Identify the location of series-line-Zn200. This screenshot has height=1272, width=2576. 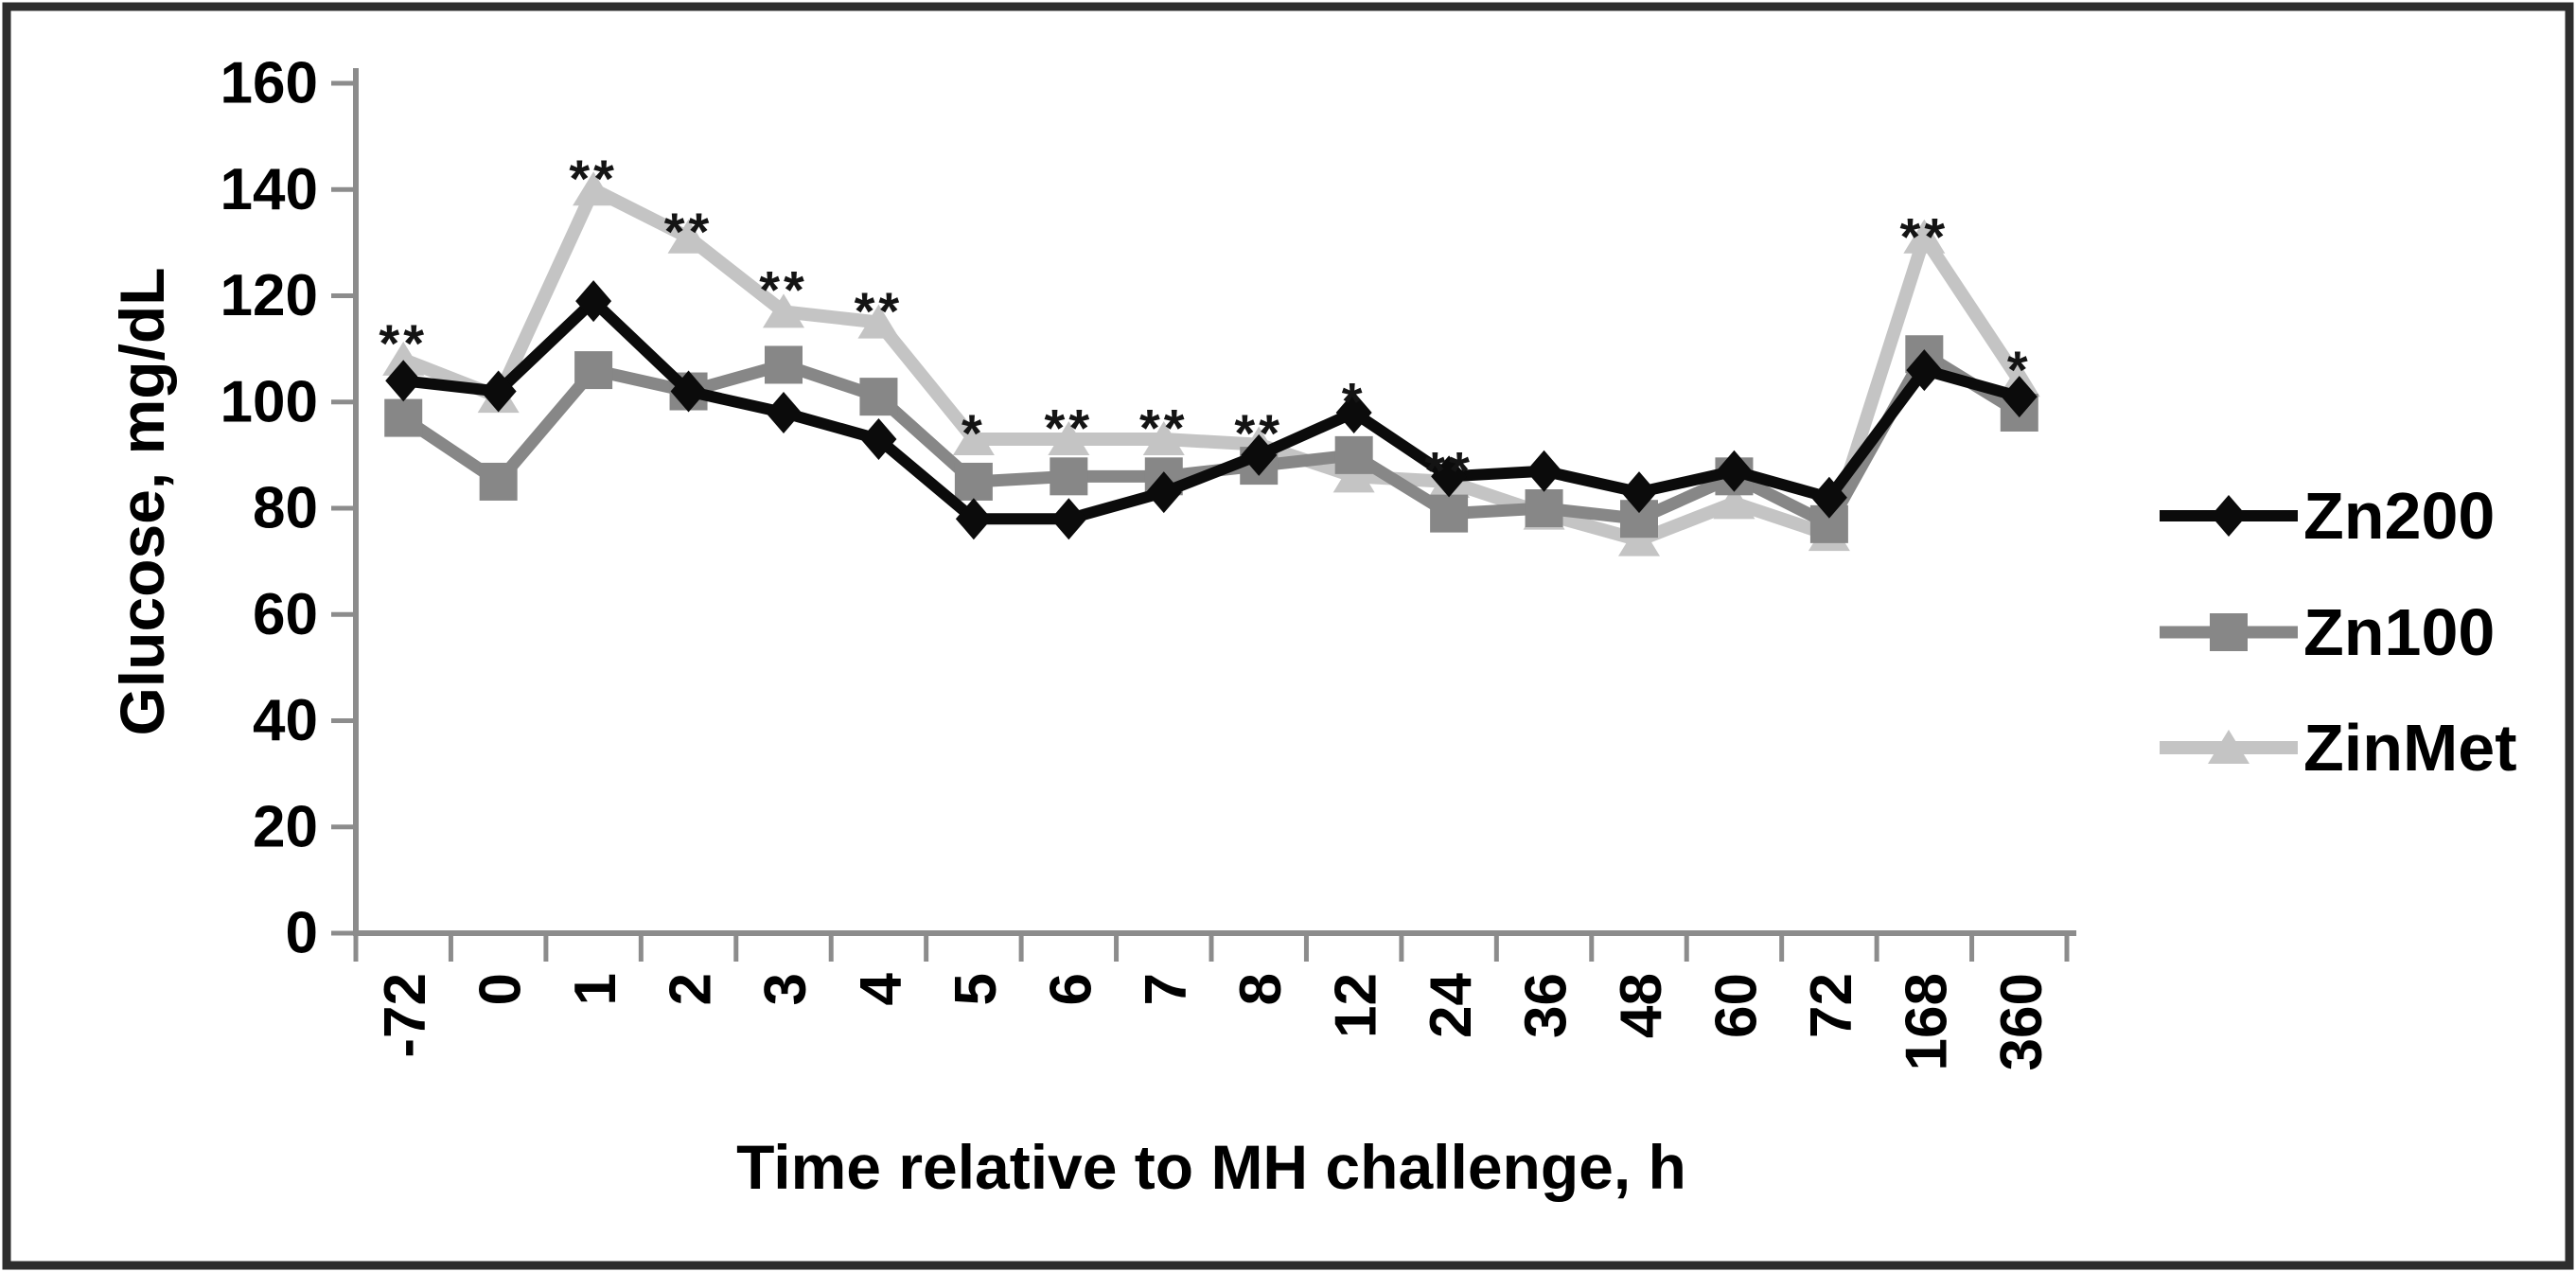
(1211, 408).